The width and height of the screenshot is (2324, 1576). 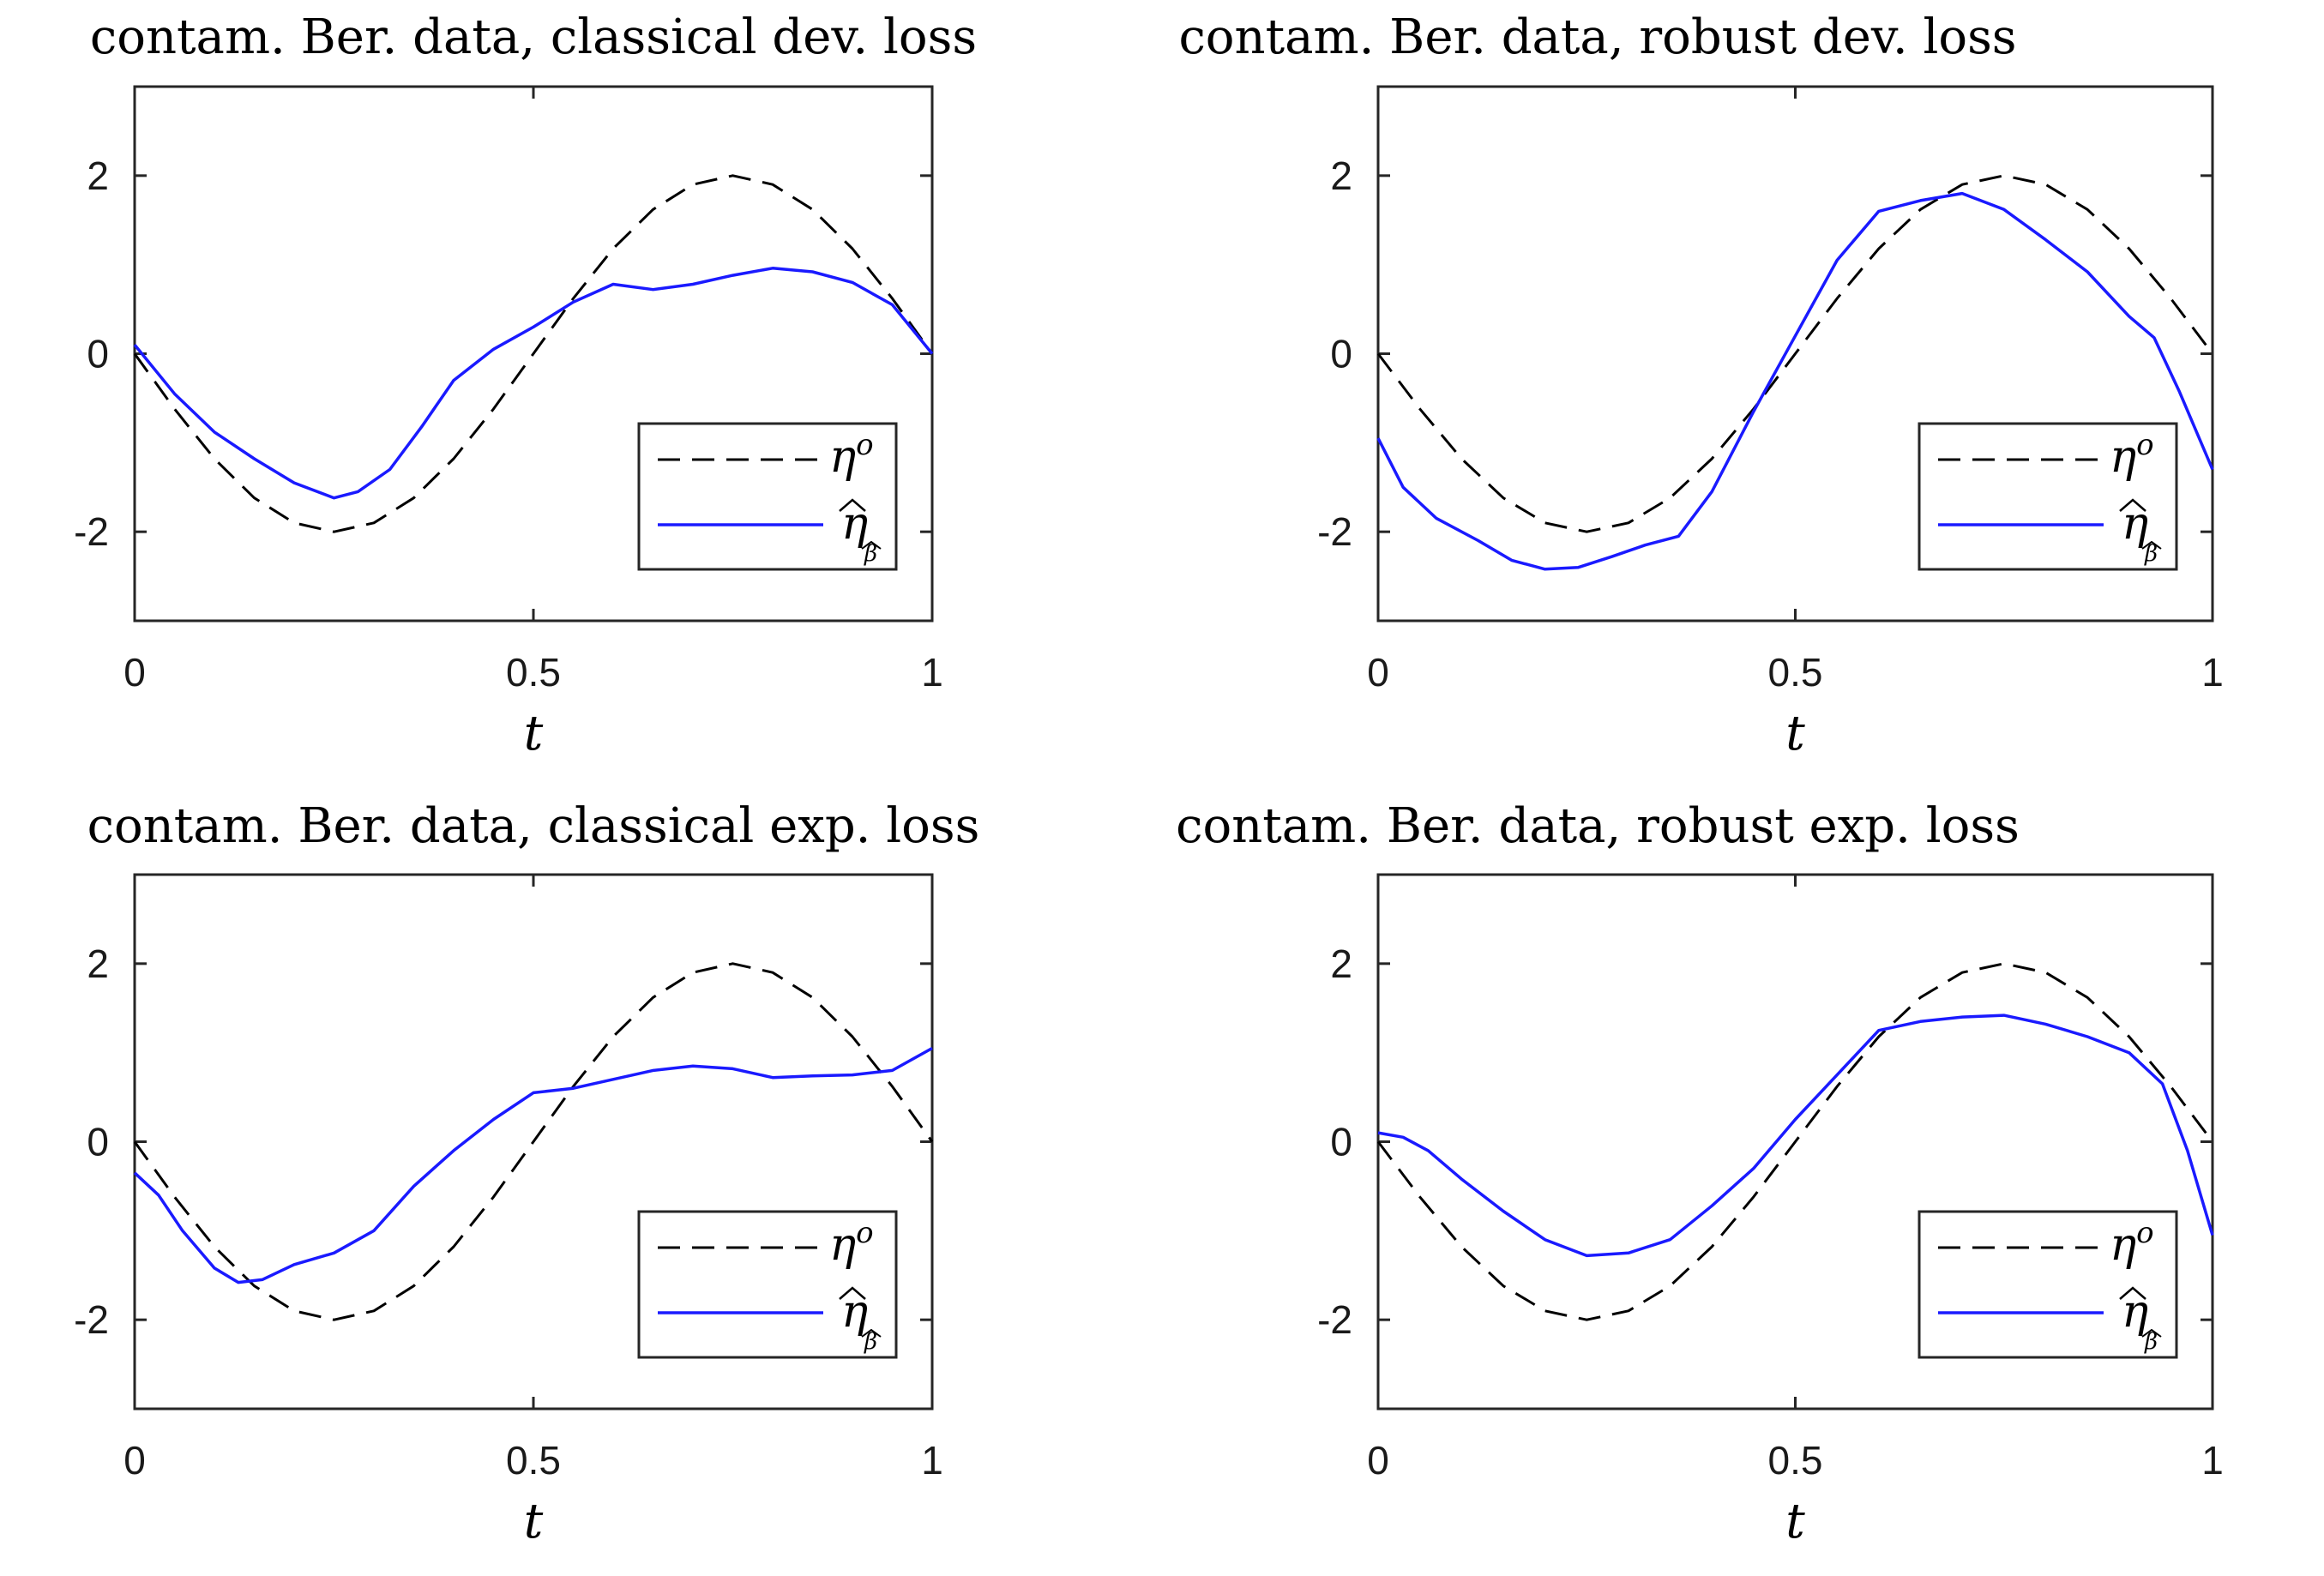 What do you see at coordinates (533, 37) in the screenshot?
I see `chart-title: contam. Ber. data, classical dev. loss` at bounding box center [533, 37].